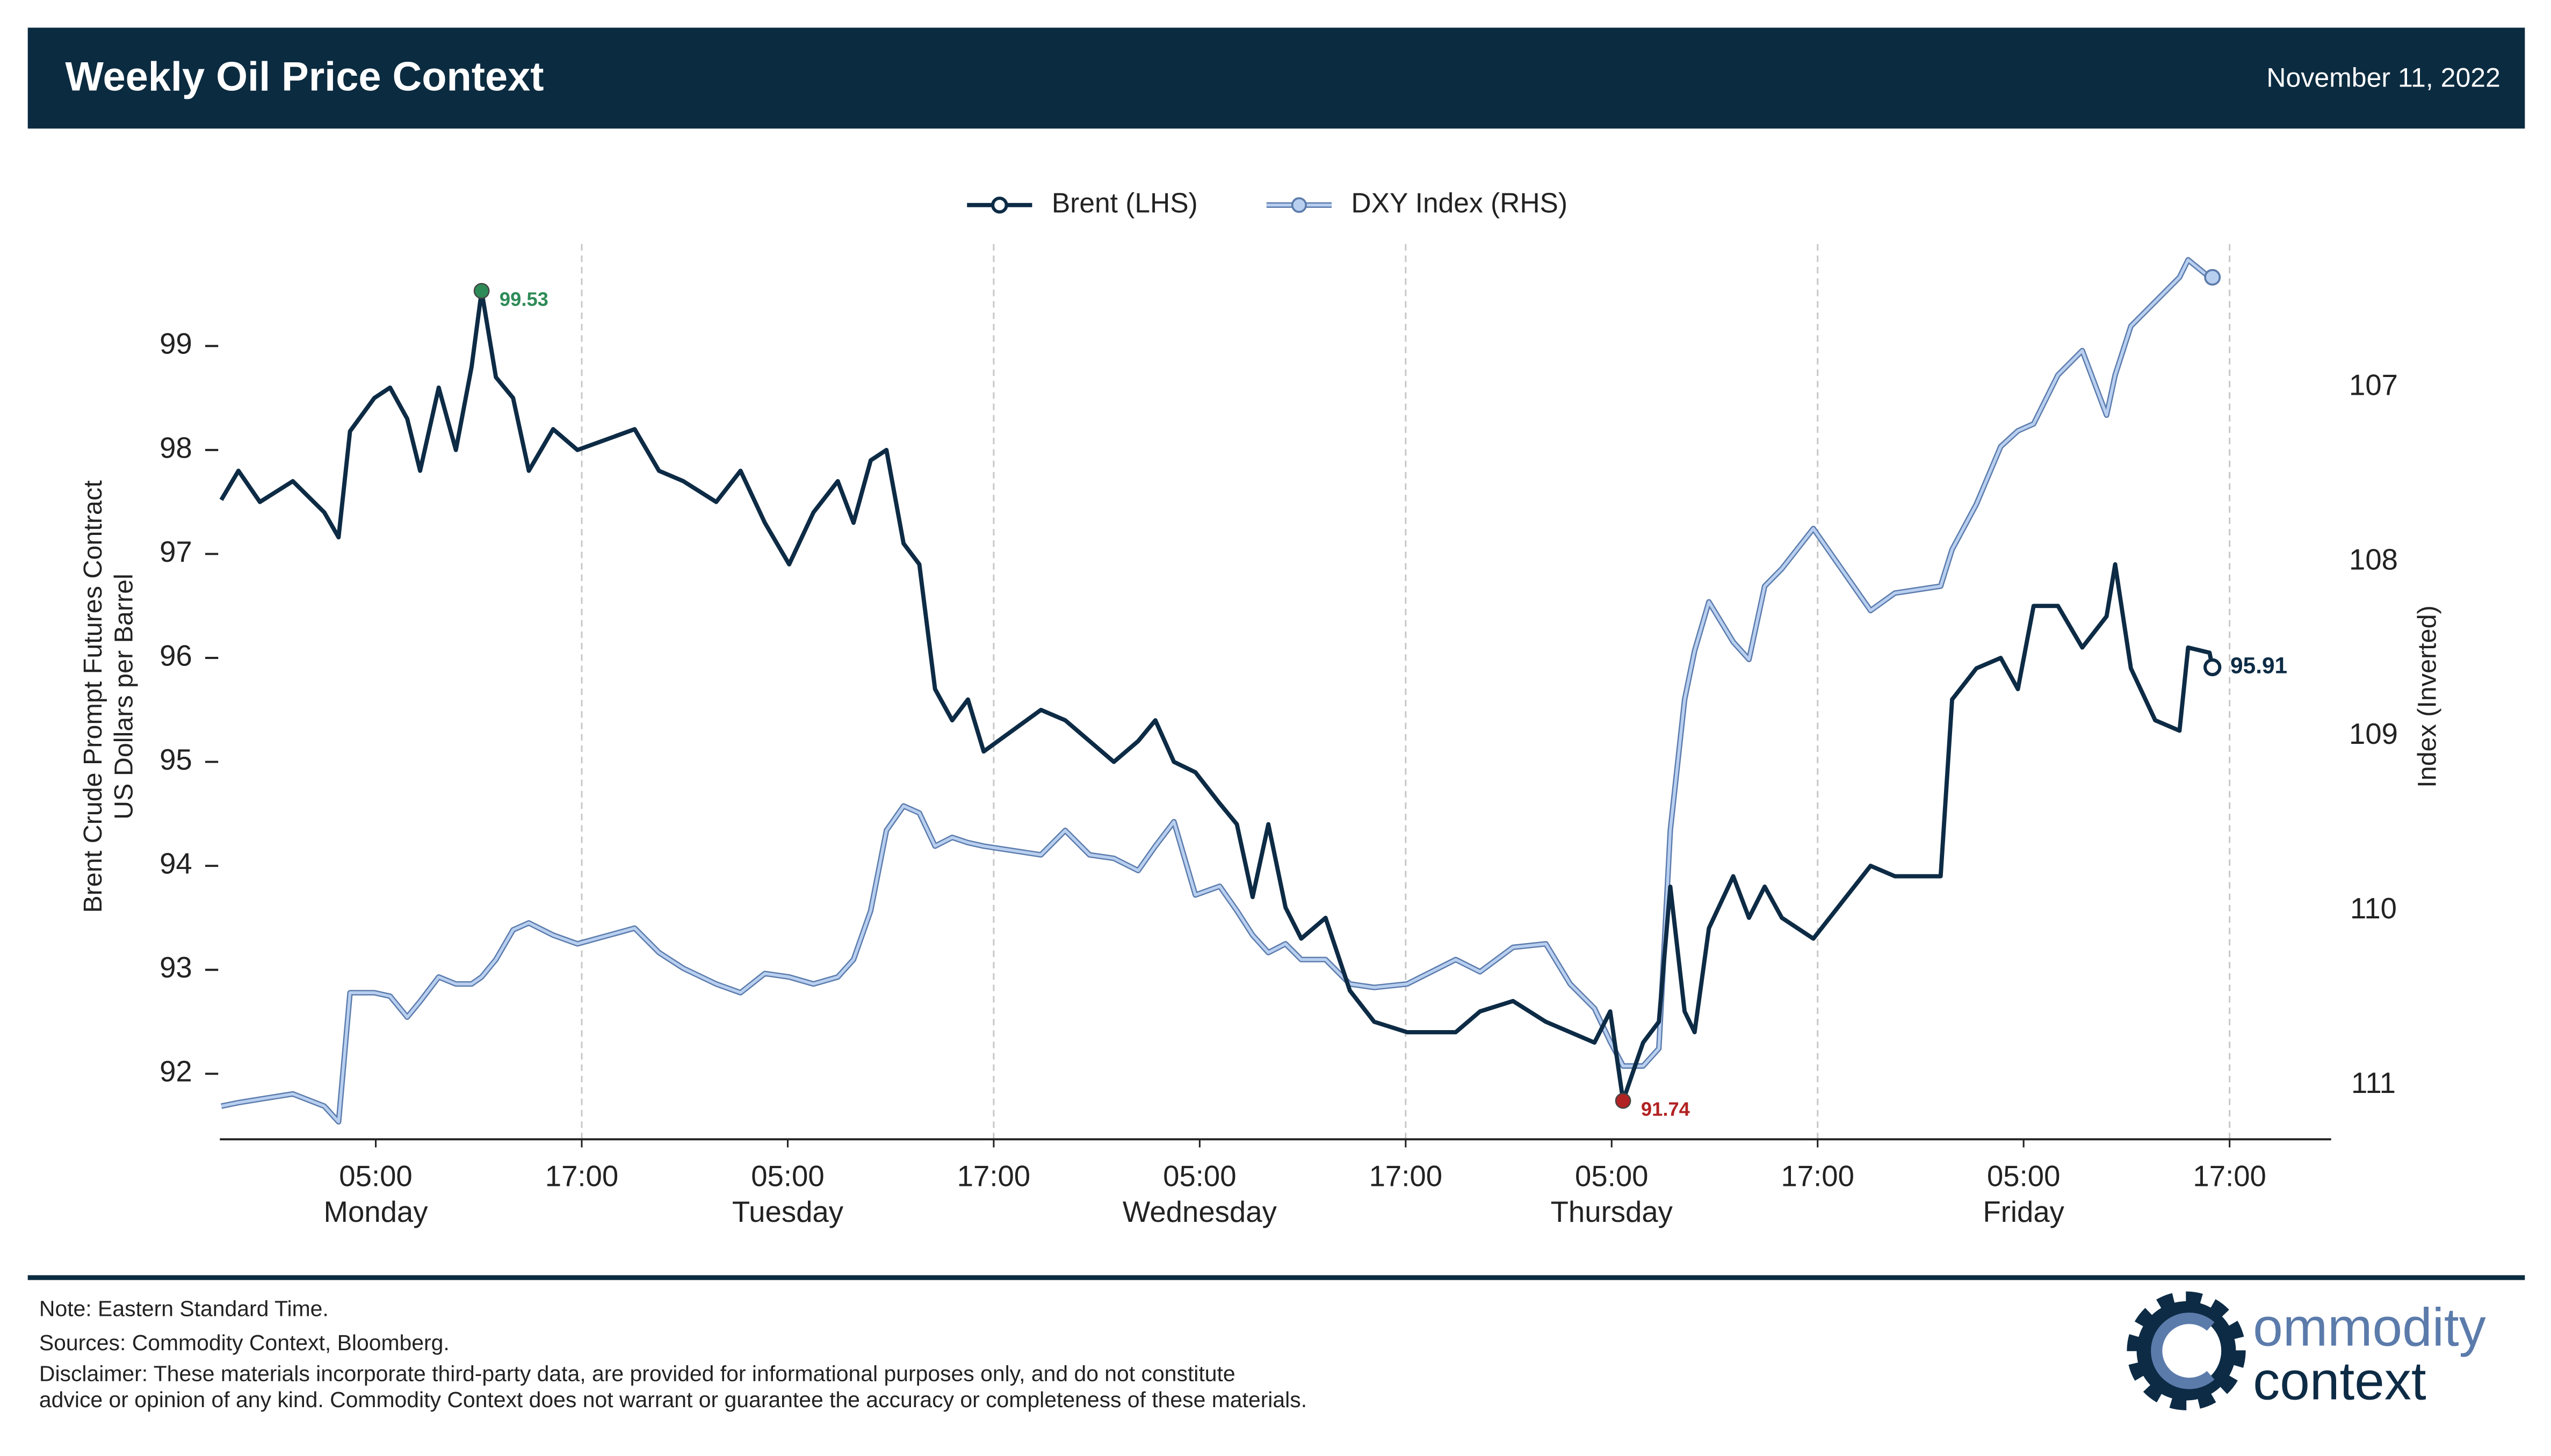  Describe the element at coordinates (1612, 1212) in the screenshot. I see `x-day-label: Thursday` at that location.